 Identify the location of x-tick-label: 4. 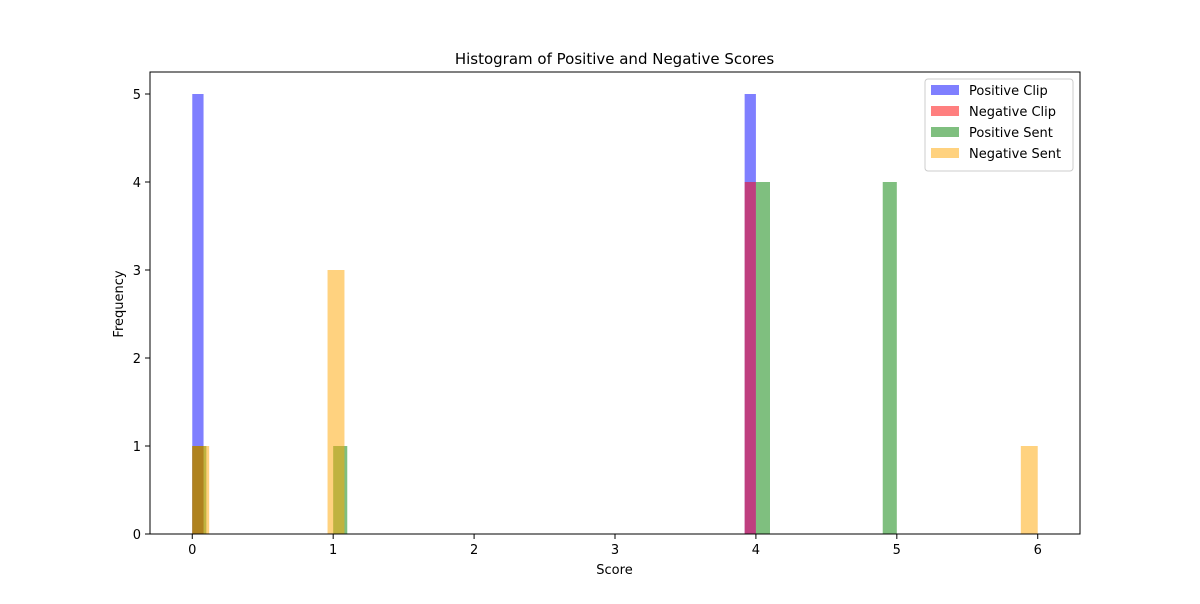
(756, 550).